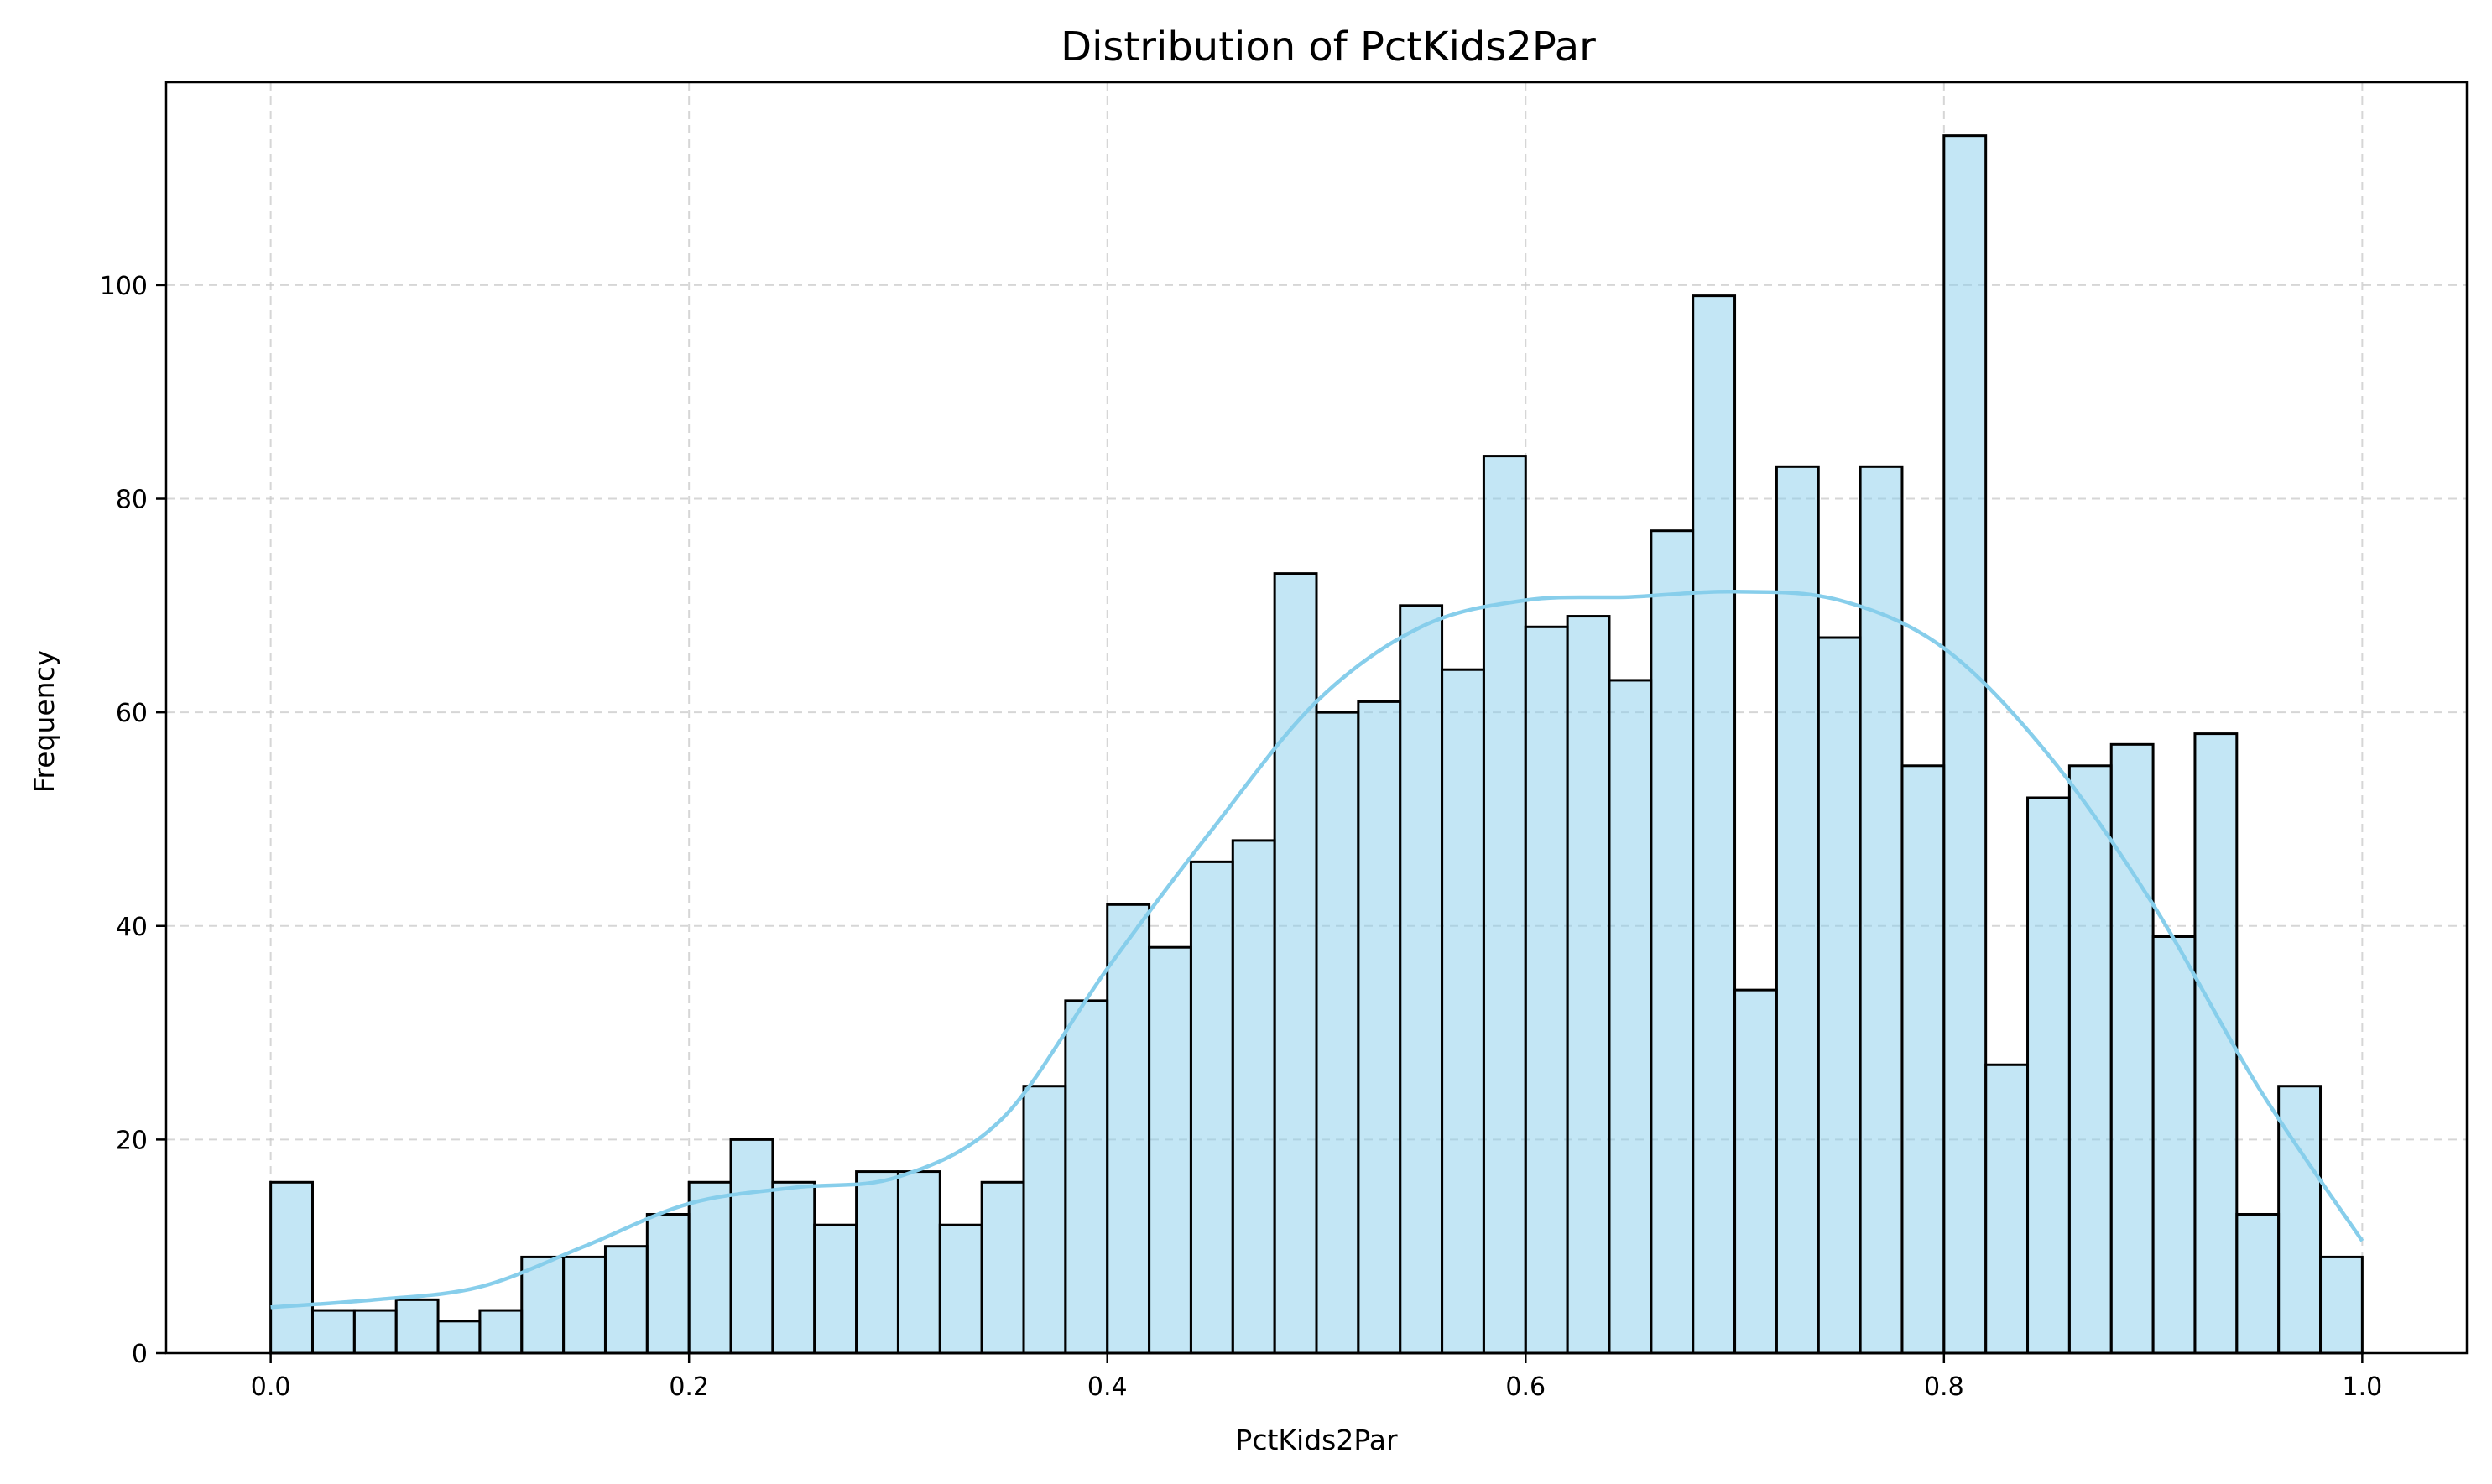  Describe the element at coordinates (1316, 1440) in the screenshot. I see `x-axis-label: PctKids2Par` at that location.